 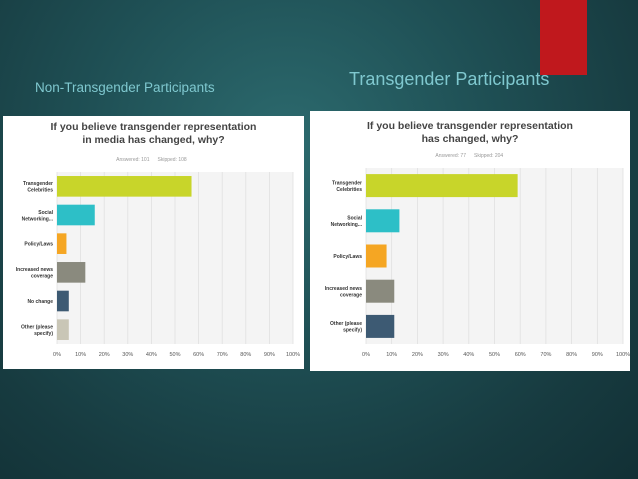 I want to click on chart-title-line: in media has changed, why?, so click(x=153, y=140).